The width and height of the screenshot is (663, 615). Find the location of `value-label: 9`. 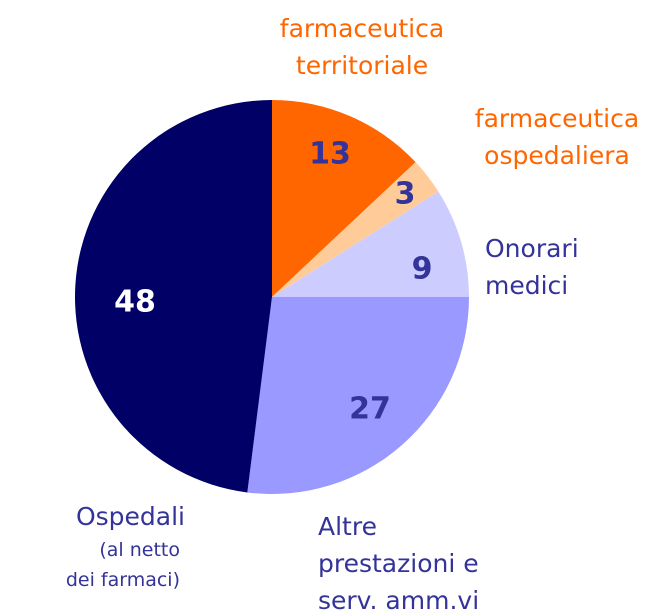

value-label: 9 is located at coordinates (422, 269).